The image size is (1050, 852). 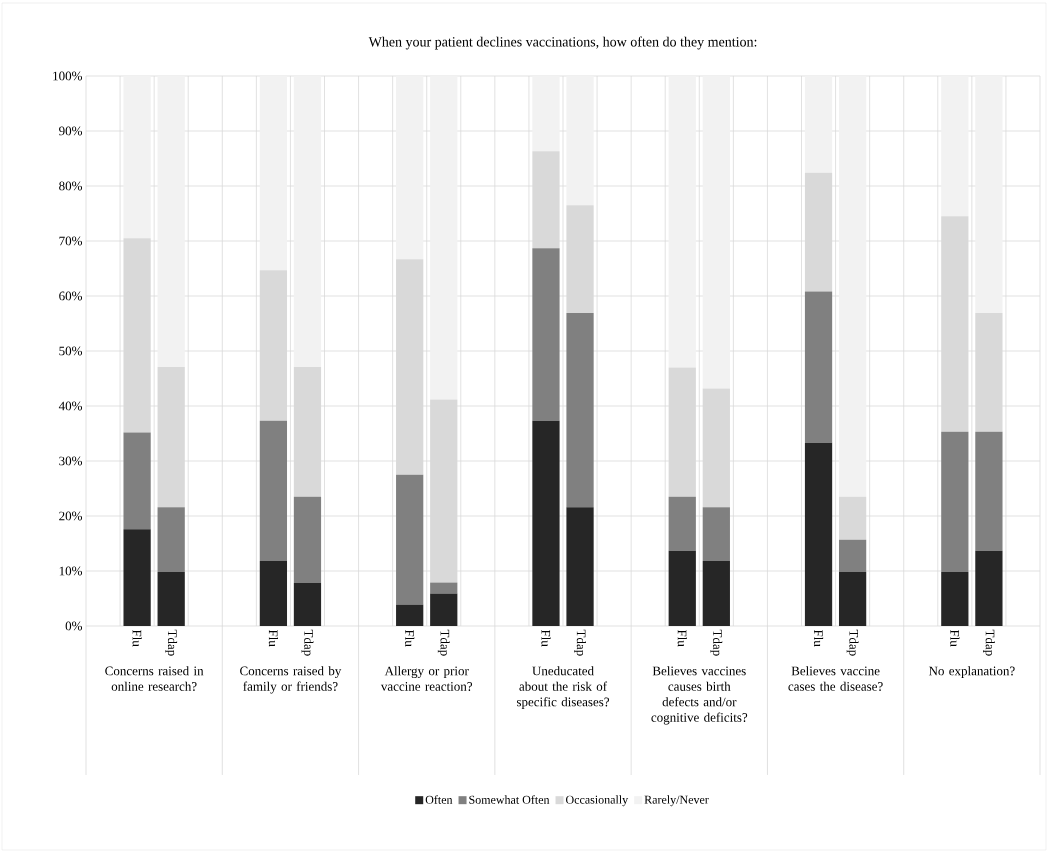 I want to click on text: No explanation?, so click(x=971, y=672).